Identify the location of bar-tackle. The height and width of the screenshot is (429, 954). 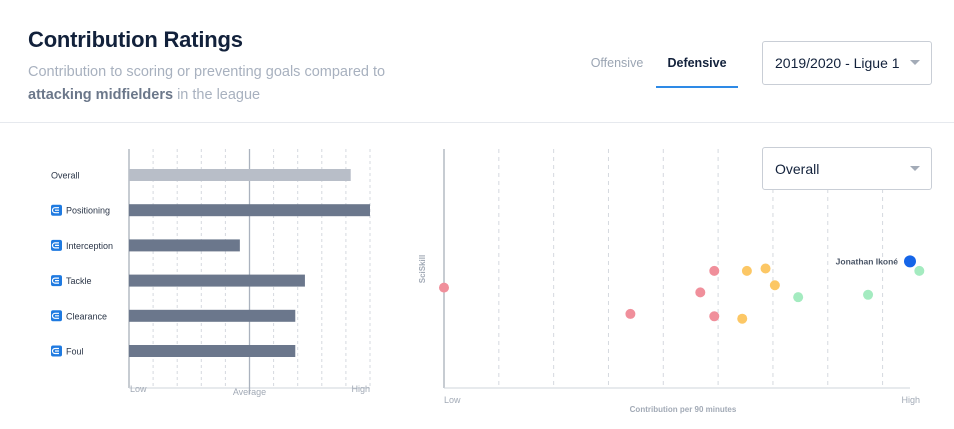
(217, 280).